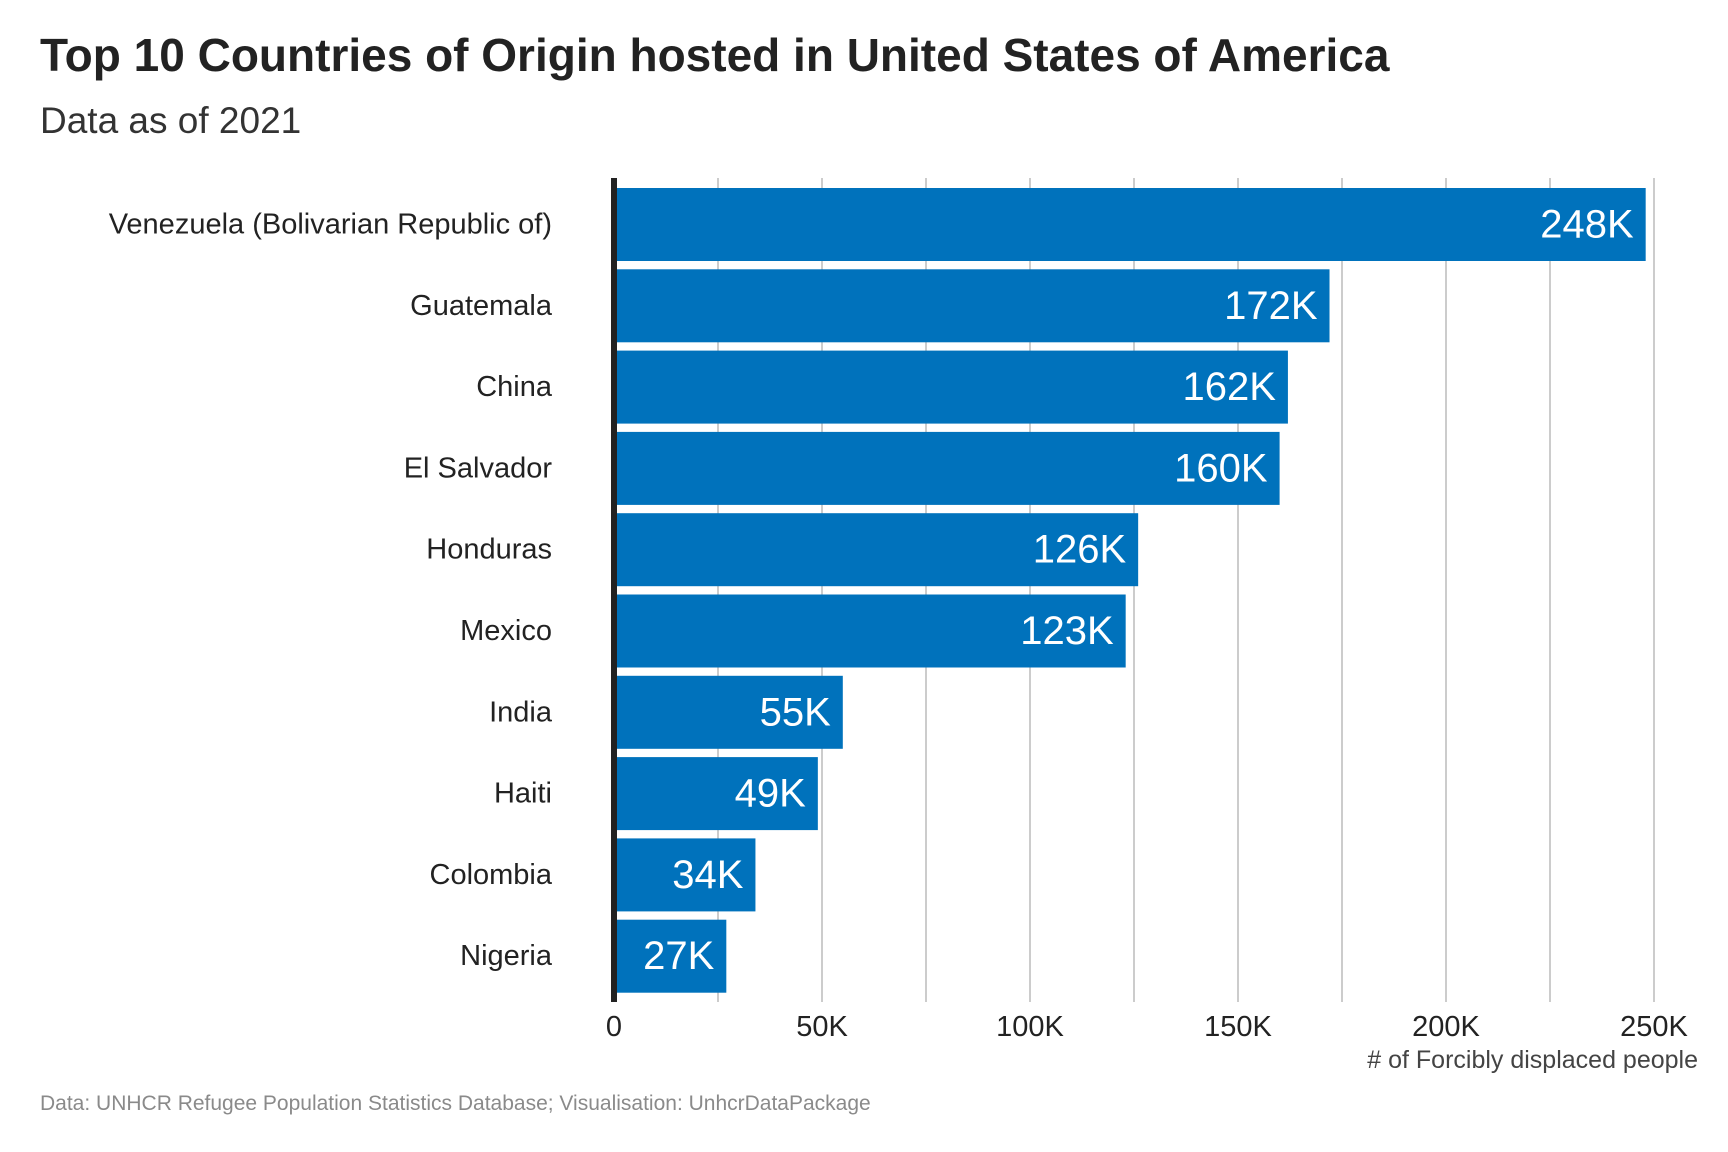 This screenshot has height=1152, width=1728. I want to click on category-label: Nigeria, so click(506, 956).